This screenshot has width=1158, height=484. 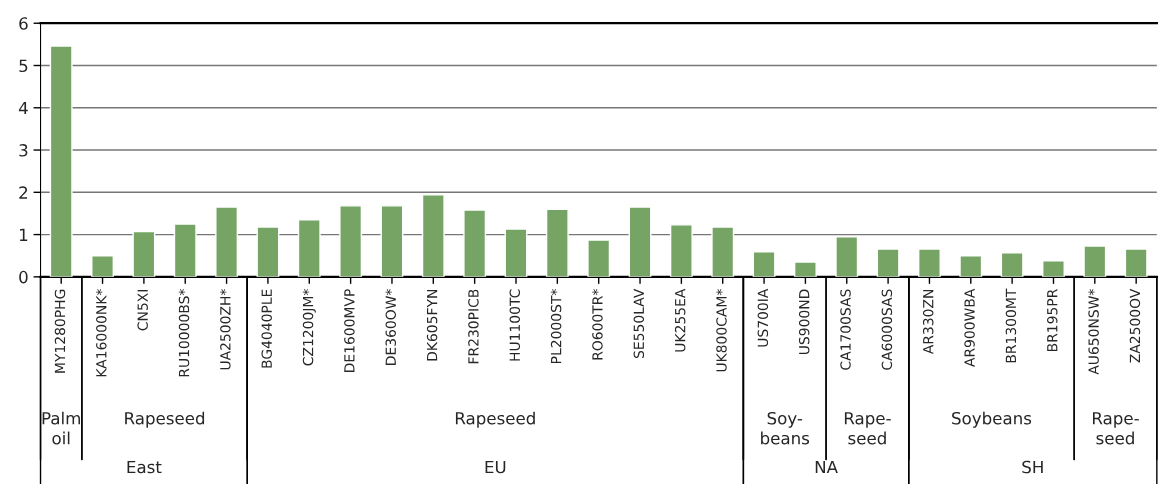 What do you see at coordinates (23, 150) in the screenshot?
I see `y-tick-label: 3` at bounding box center [23, 150].